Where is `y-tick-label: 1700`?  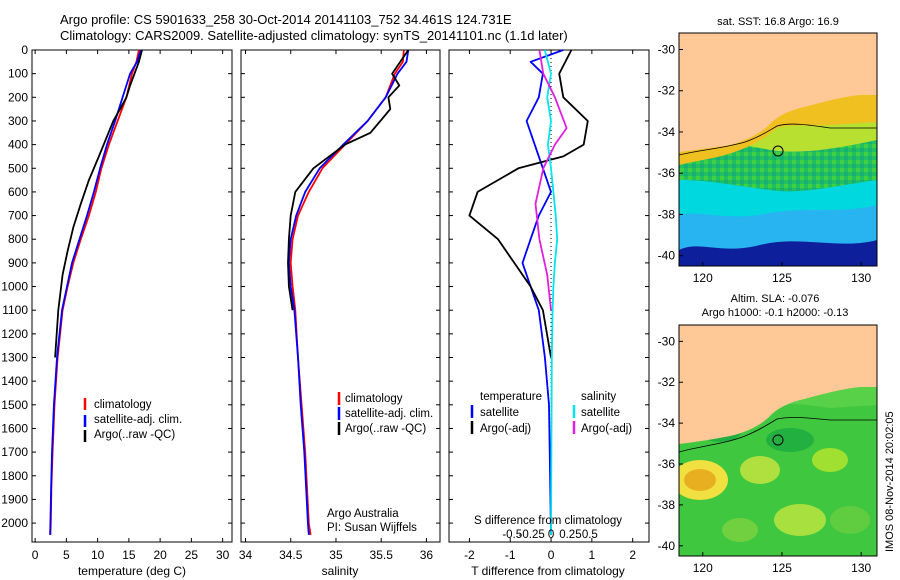
y-tick-label: 1700 is located at coordinates (14, 452).